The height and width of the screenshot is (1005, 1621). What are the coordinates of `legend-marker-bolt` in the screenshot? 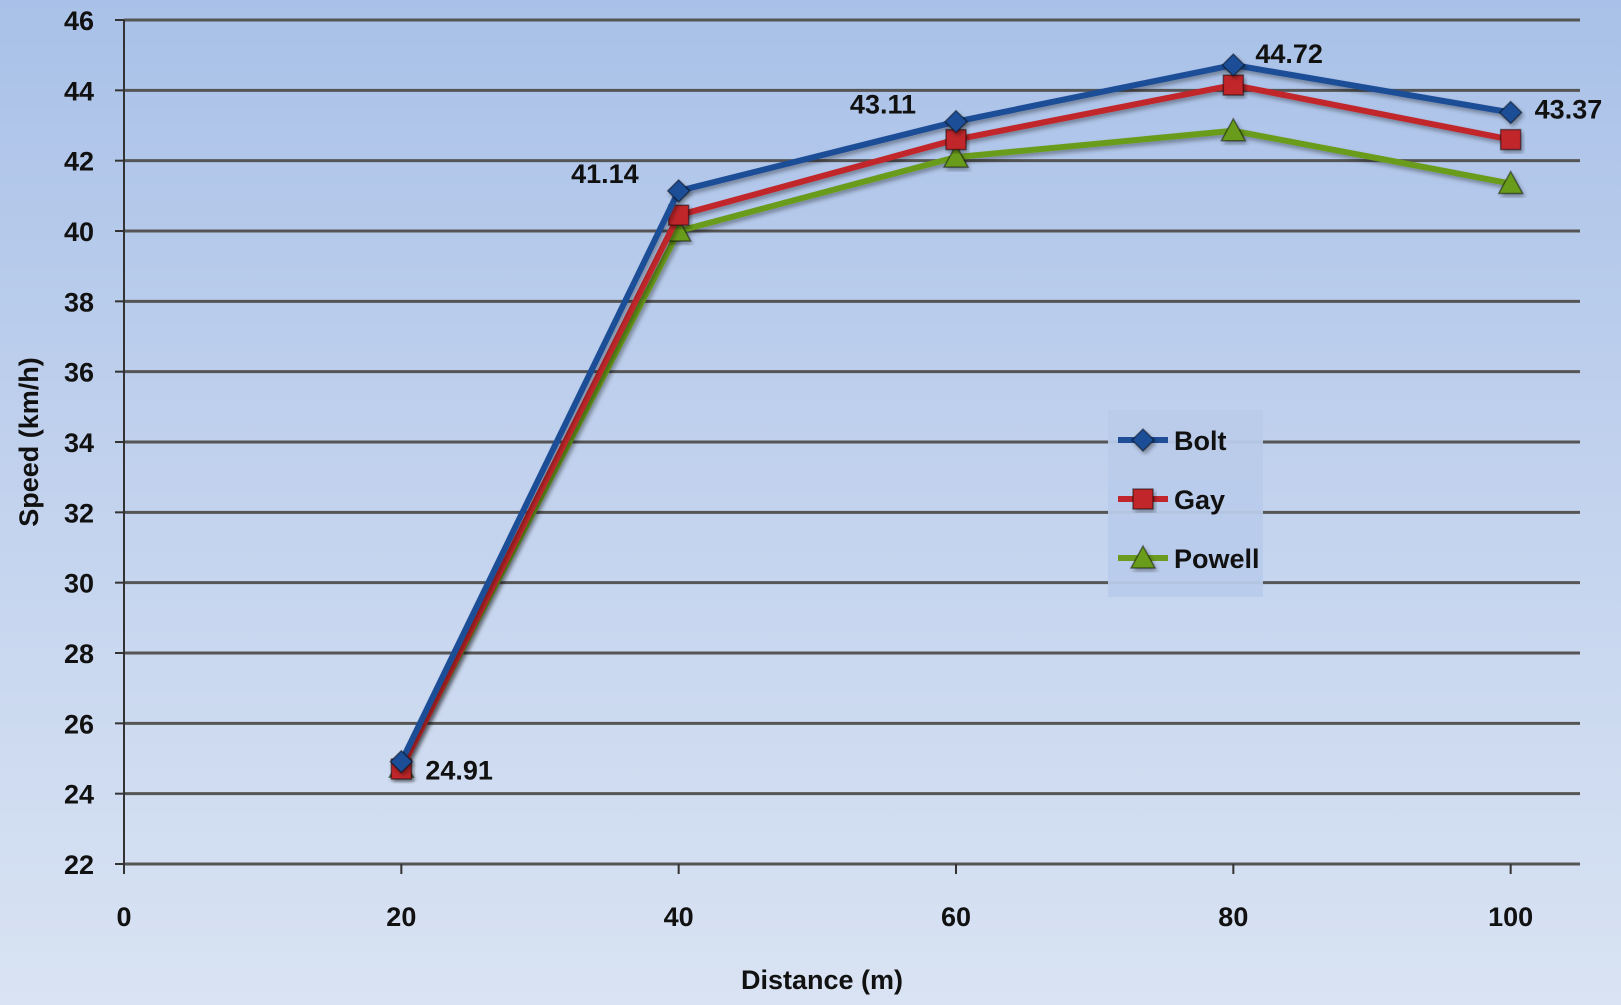 It's located at (1143, 440).